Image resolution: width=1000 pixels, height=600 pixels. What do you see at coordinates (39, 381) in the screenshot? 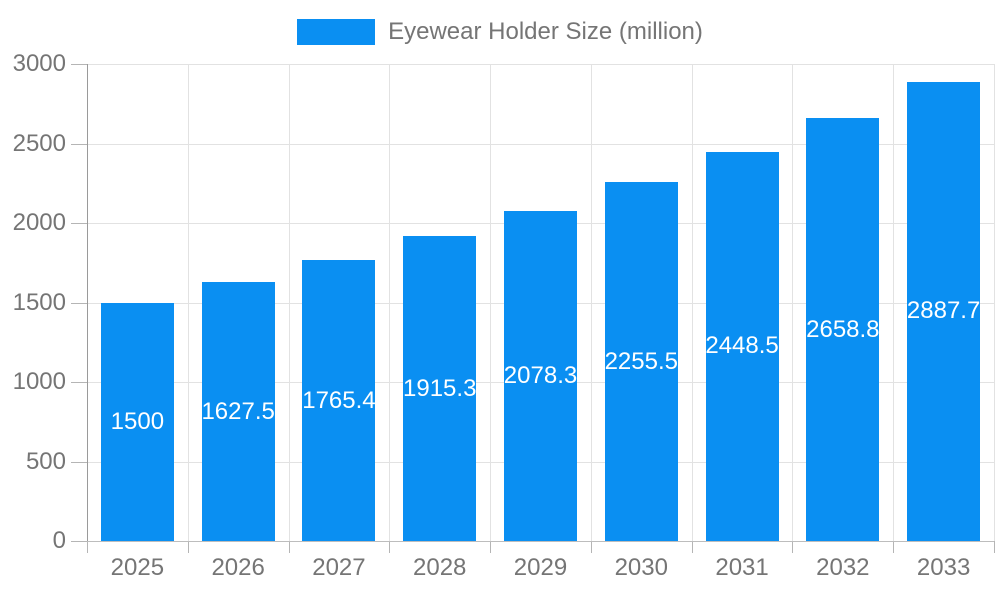
I see `y-axis-tick-label: 1000` at bounding box center [39, 381].